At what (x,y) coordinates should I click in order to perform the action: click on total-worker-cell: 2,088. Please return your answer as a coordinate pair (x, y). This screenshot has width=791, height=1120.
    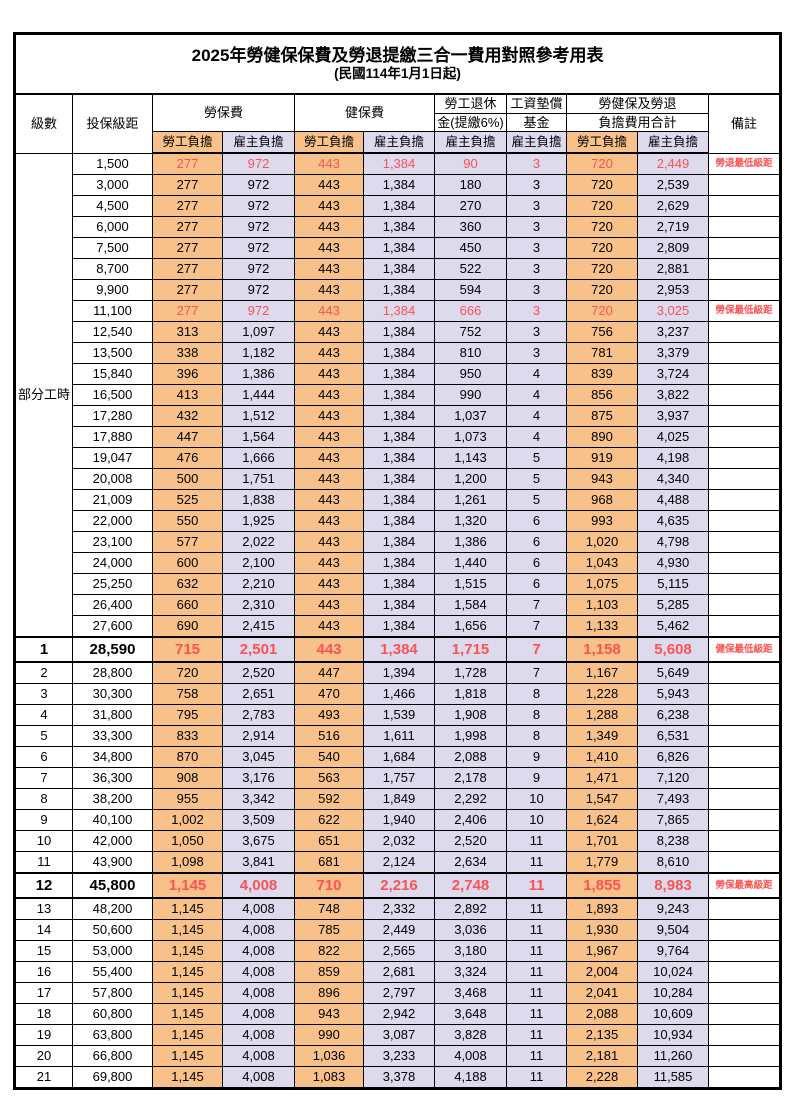
    Looking at the image, I should click on (602, 1014).